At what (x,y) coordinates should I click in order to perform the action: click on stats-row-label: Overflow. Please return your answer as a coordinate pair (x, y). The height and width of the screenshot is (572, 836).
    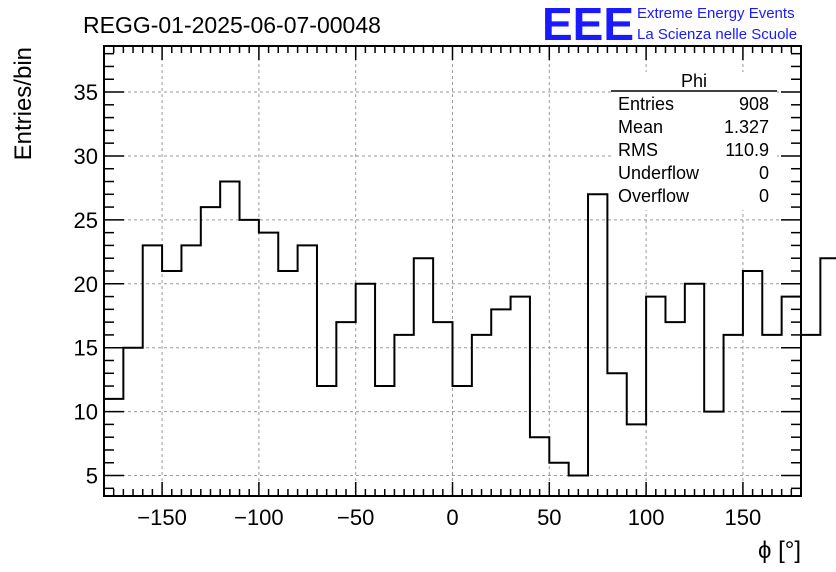
    Looking at the image, I should click on (654, 196).